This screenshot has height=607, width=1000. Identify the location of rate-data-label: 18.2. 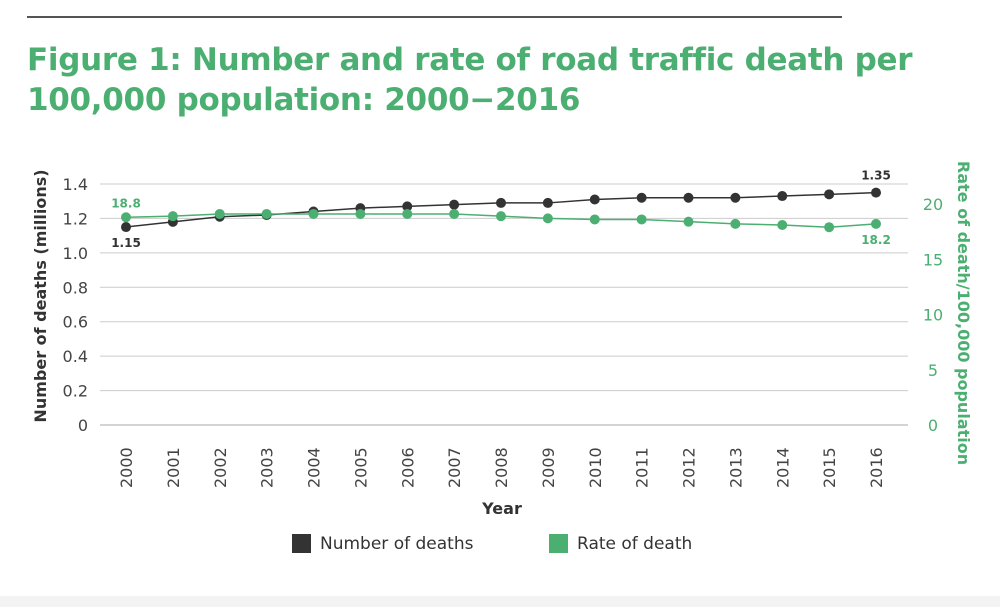
(876, 240).